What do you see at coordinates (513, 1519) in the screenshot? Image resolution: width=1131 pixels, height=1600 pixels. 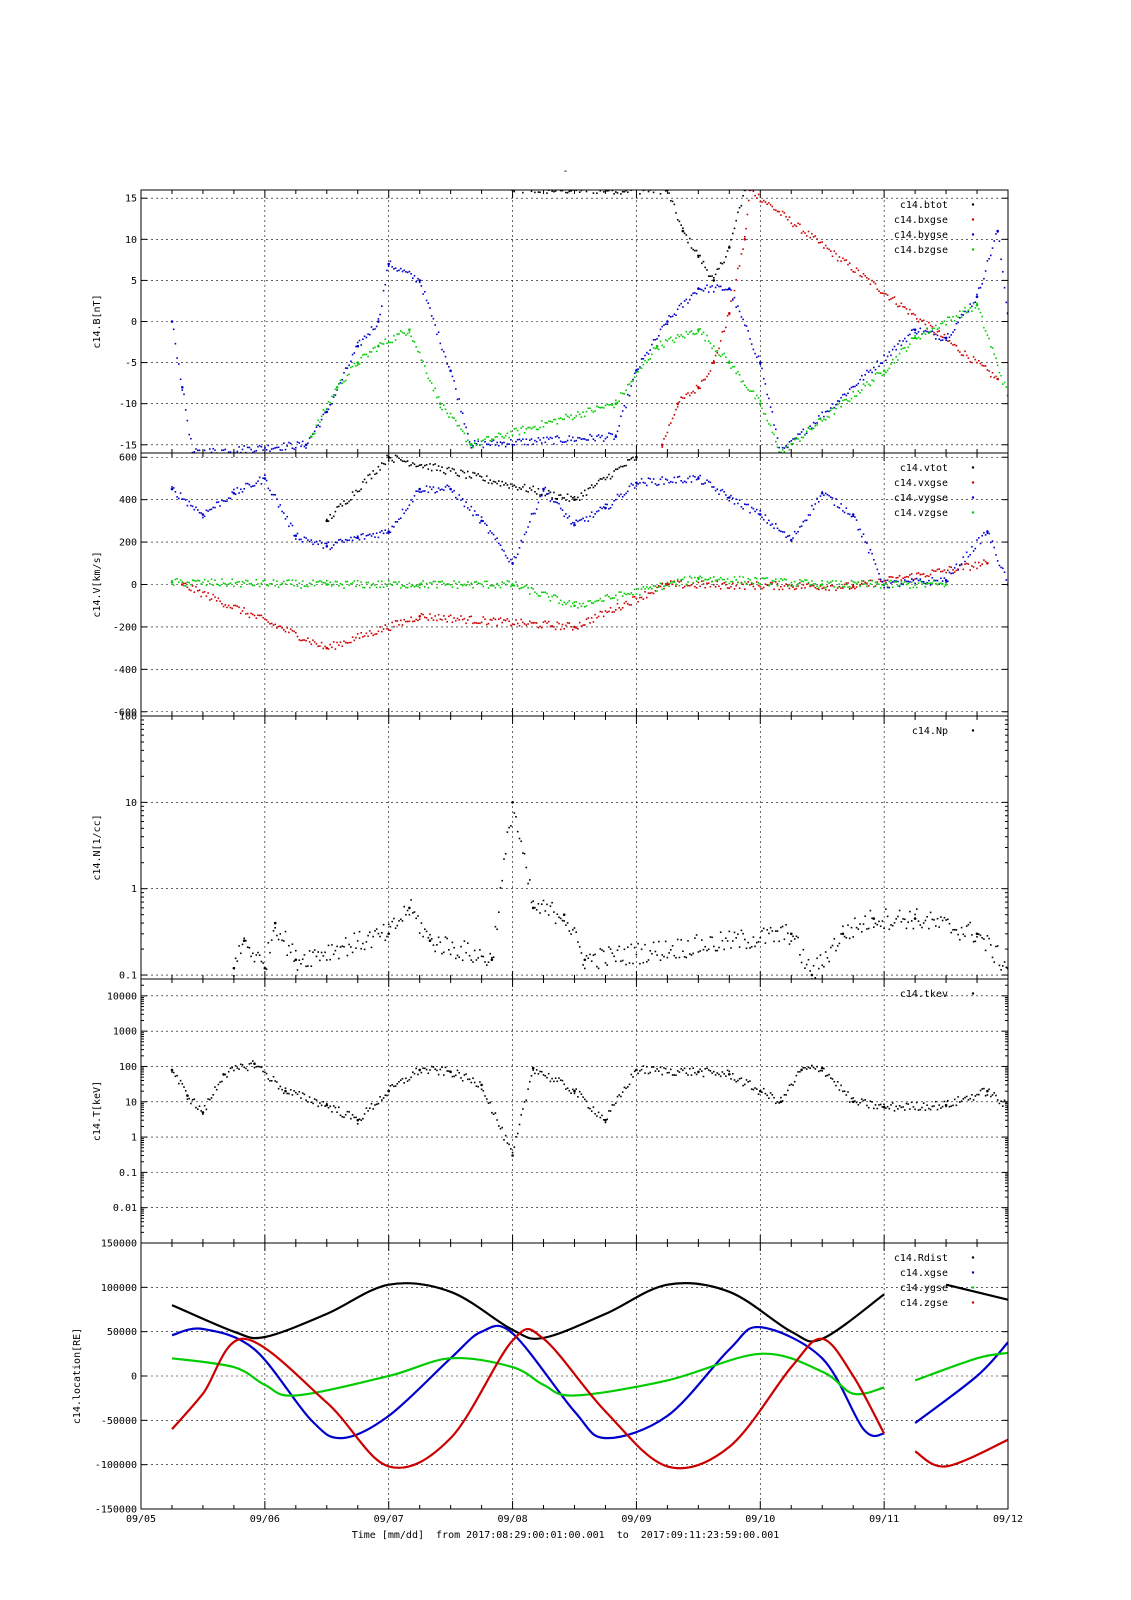 I see `x-tick-label: 09/08` at bounding box center [513, 1519].